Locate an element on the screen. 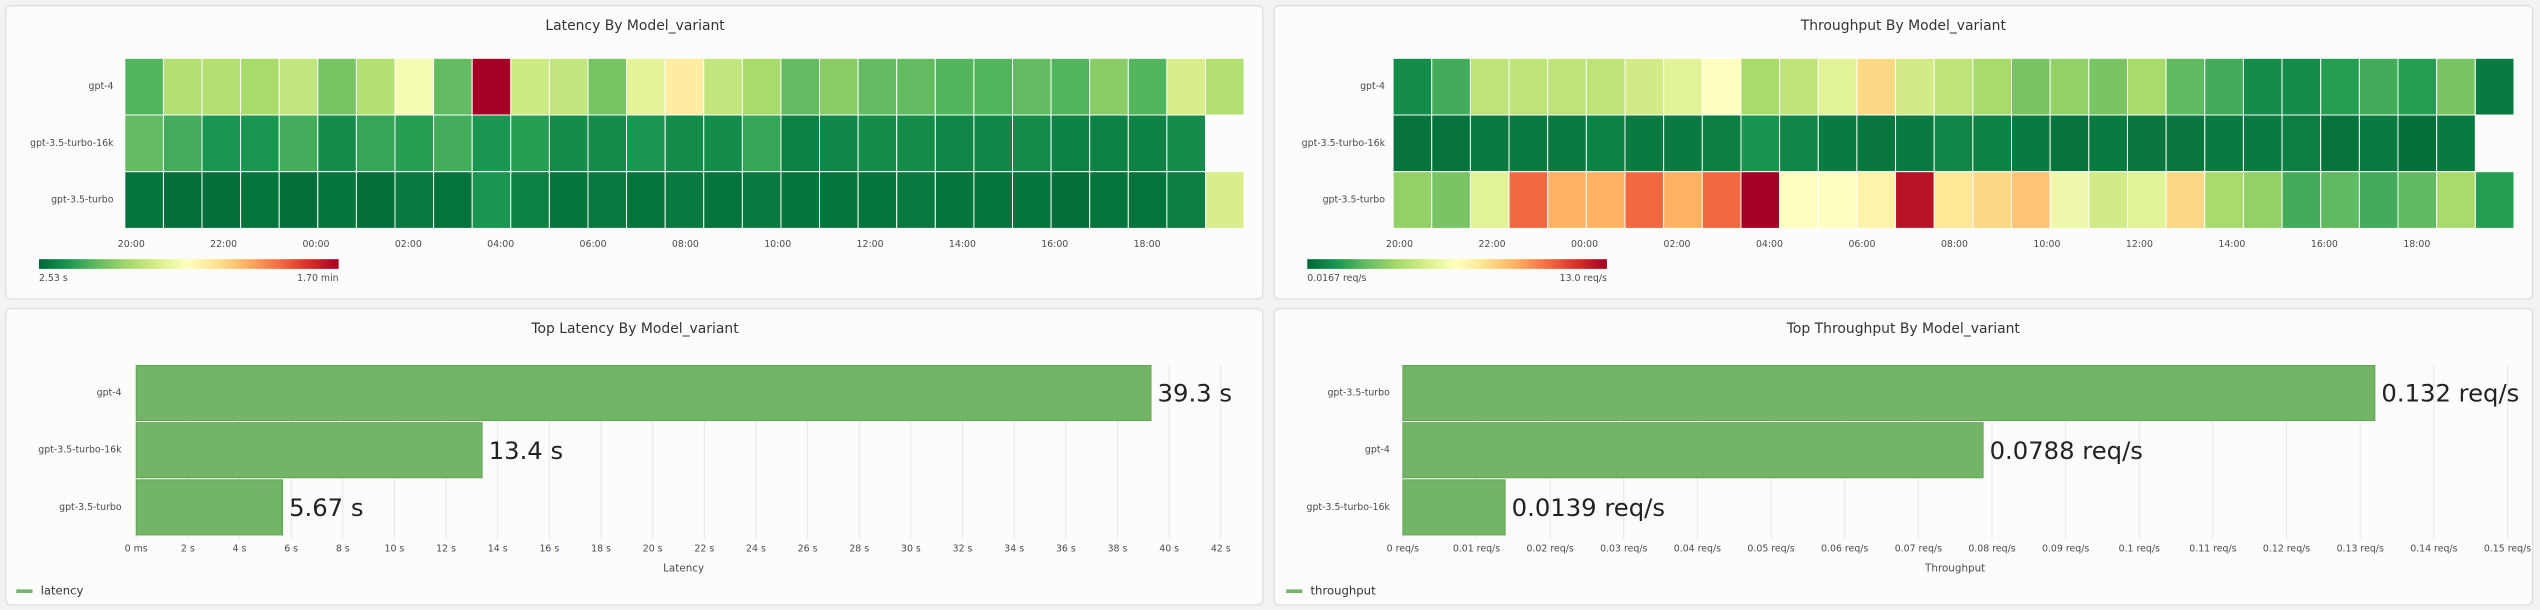 The width and height of the screenshot is (2540, 610). value-label: 0.0788 req/s is located at coordinates (2066, 450).